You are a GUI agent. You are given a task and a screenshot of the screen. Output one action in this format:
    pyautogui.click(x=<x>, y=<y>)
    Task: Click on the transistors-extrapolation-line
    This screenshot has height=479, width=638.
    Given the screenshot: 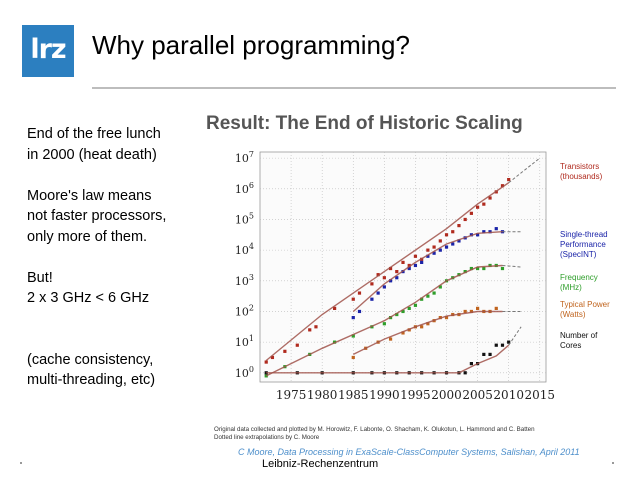 What is the action you would take?
    pyautogui.click(x=524, y=170)
    